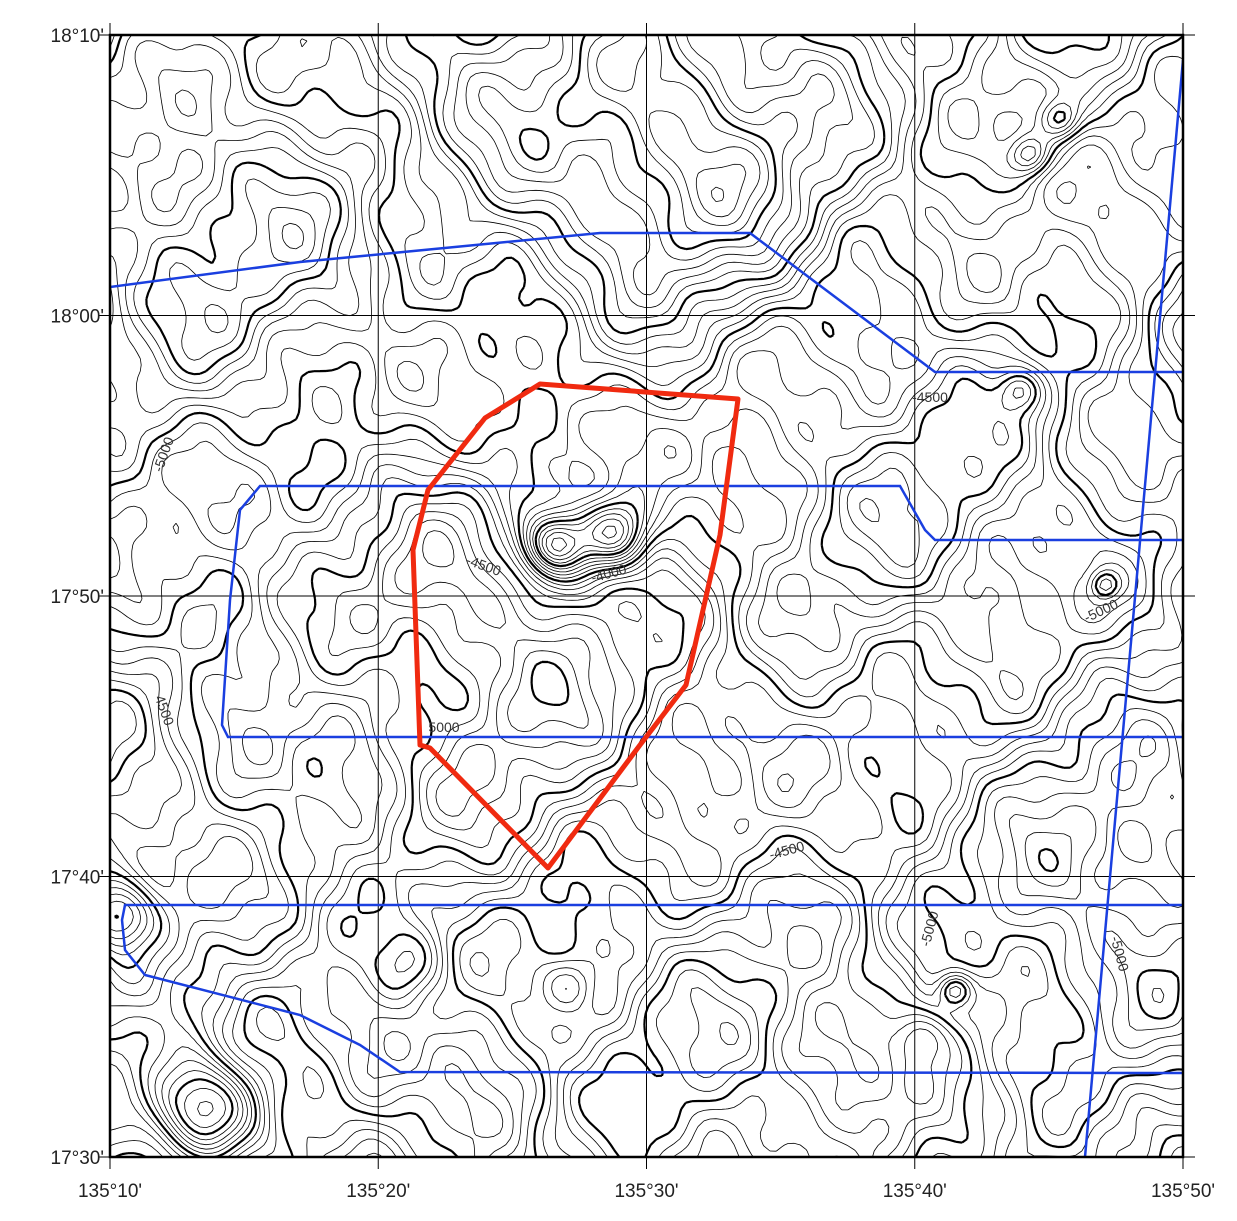  Describe the element at coordinates (1183, 1191) in the screenshot. I see `x-tick-label: 135°50'` at that location.